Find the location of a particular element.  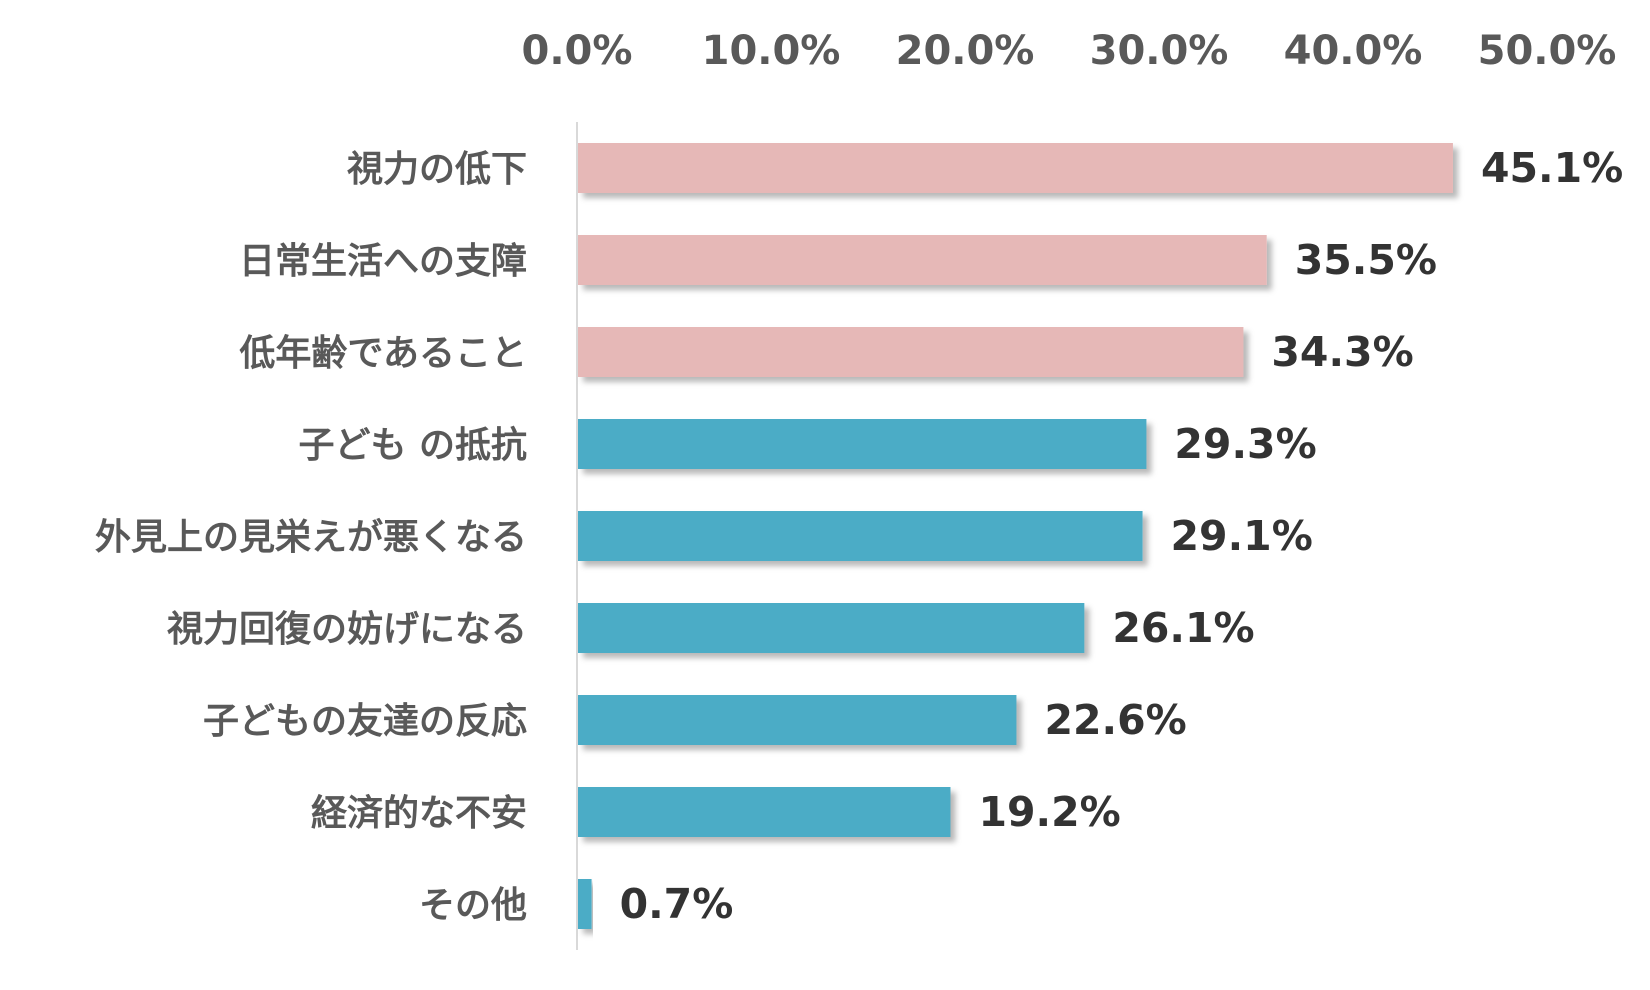

value-label: 26.1% is located at coordinates (1183, 628).